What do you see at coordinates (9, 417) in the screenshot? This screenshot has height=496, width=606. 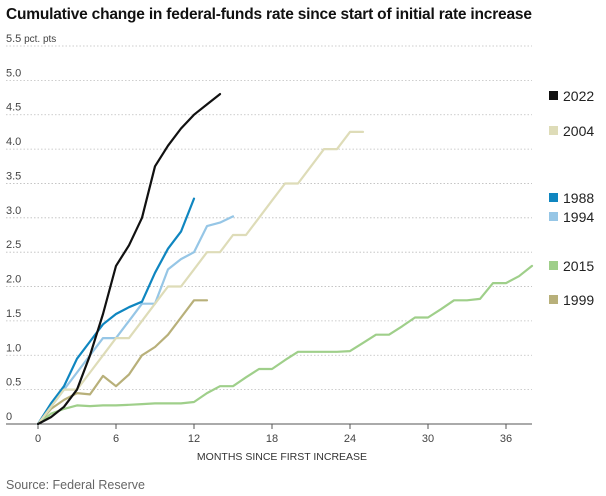 I see `y-tick-label: 0` at bounding box center [9, 417].